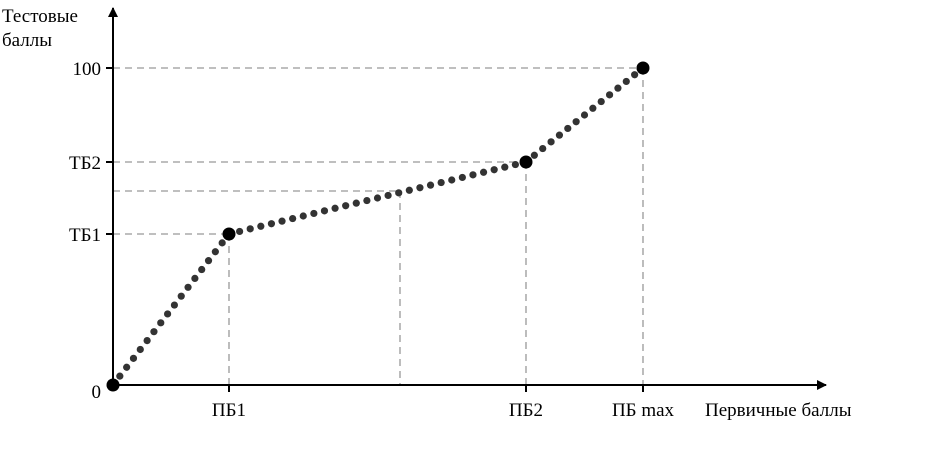 The width and height of the screenshot is (937, 451). What do you see at coordinates (97, 392) in the screenshot?
I see `origin-label: 0` at bounding box center [97, 392].